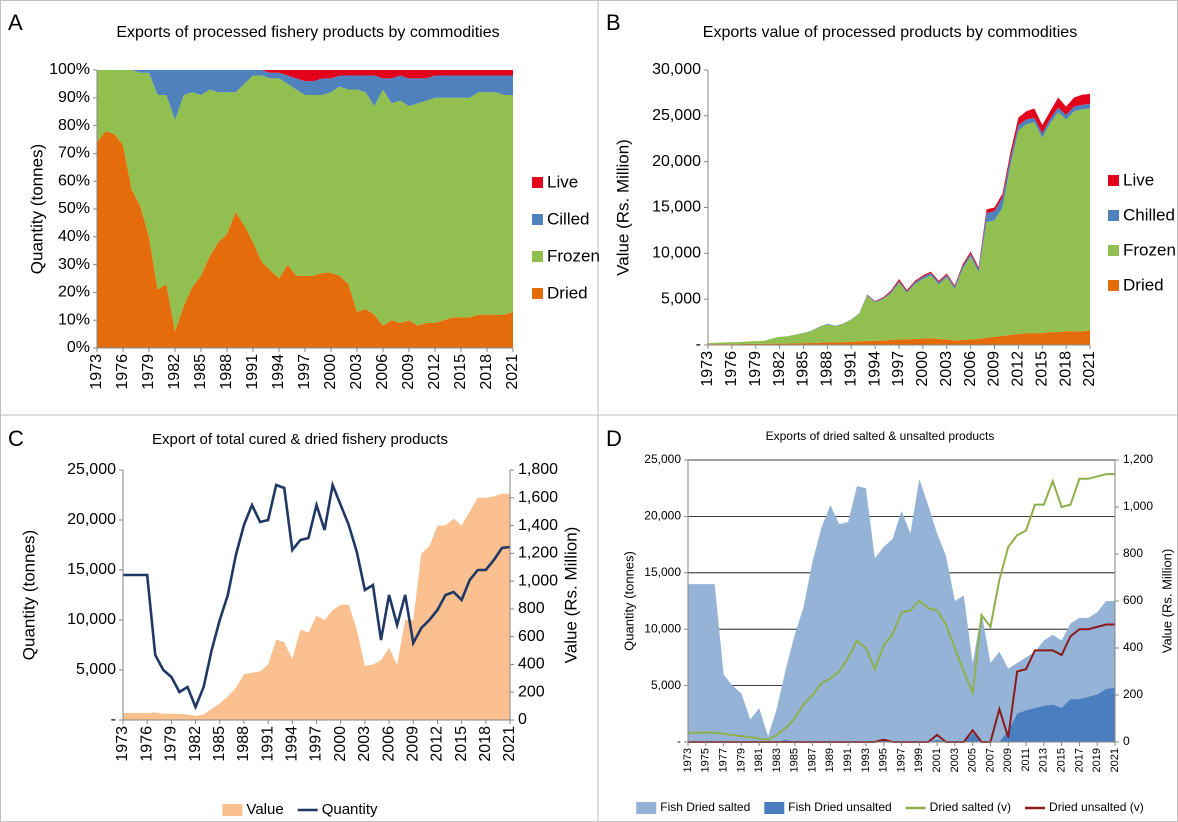  I want to click on panel-label: A, so click(15, 22).